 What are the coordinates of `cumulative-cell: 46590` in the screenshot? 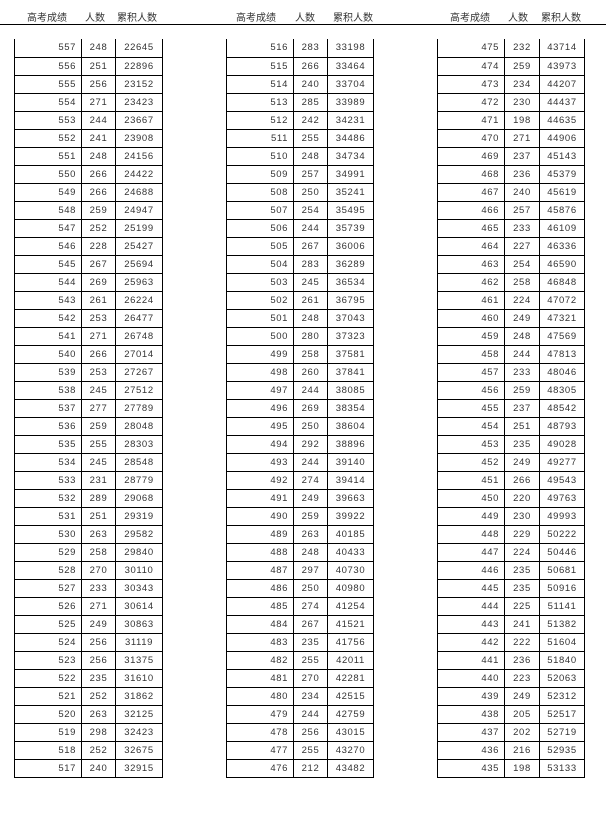 It's located at (562, 264).